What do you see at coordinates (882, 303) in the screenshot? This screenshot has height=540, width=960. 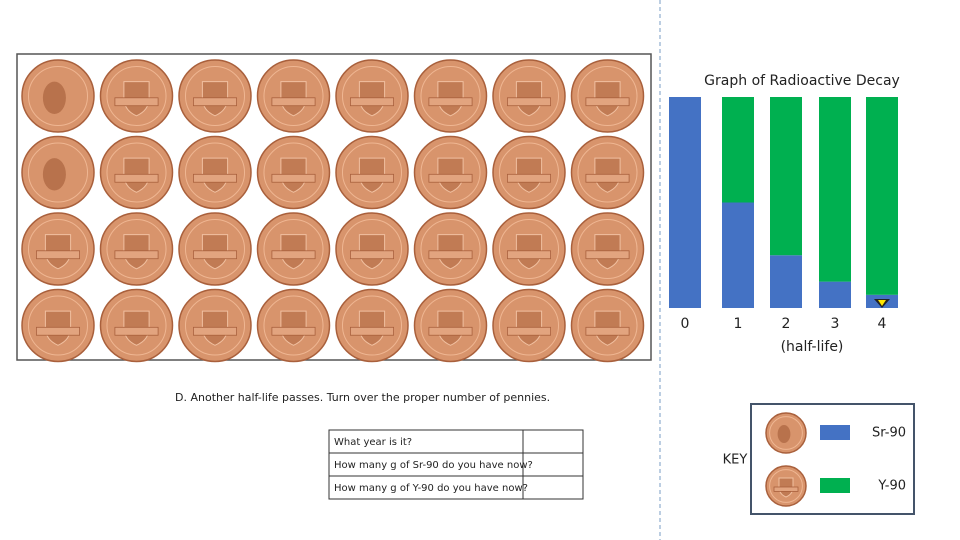 I see `marker` at bounding box center [882, 303].